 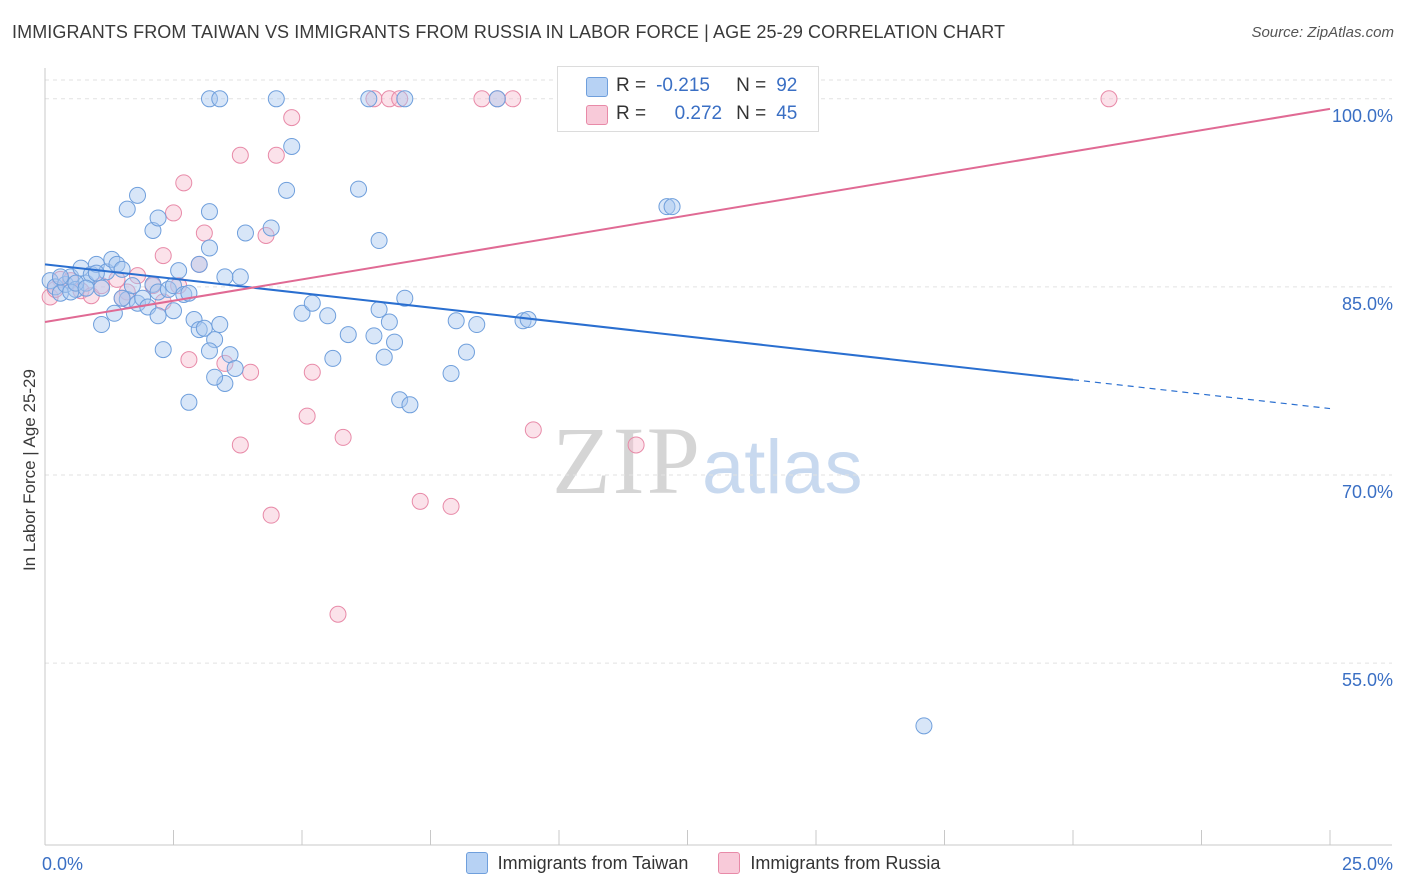 I want to click on legend-swatch-russia, so click(x=729, y=863).